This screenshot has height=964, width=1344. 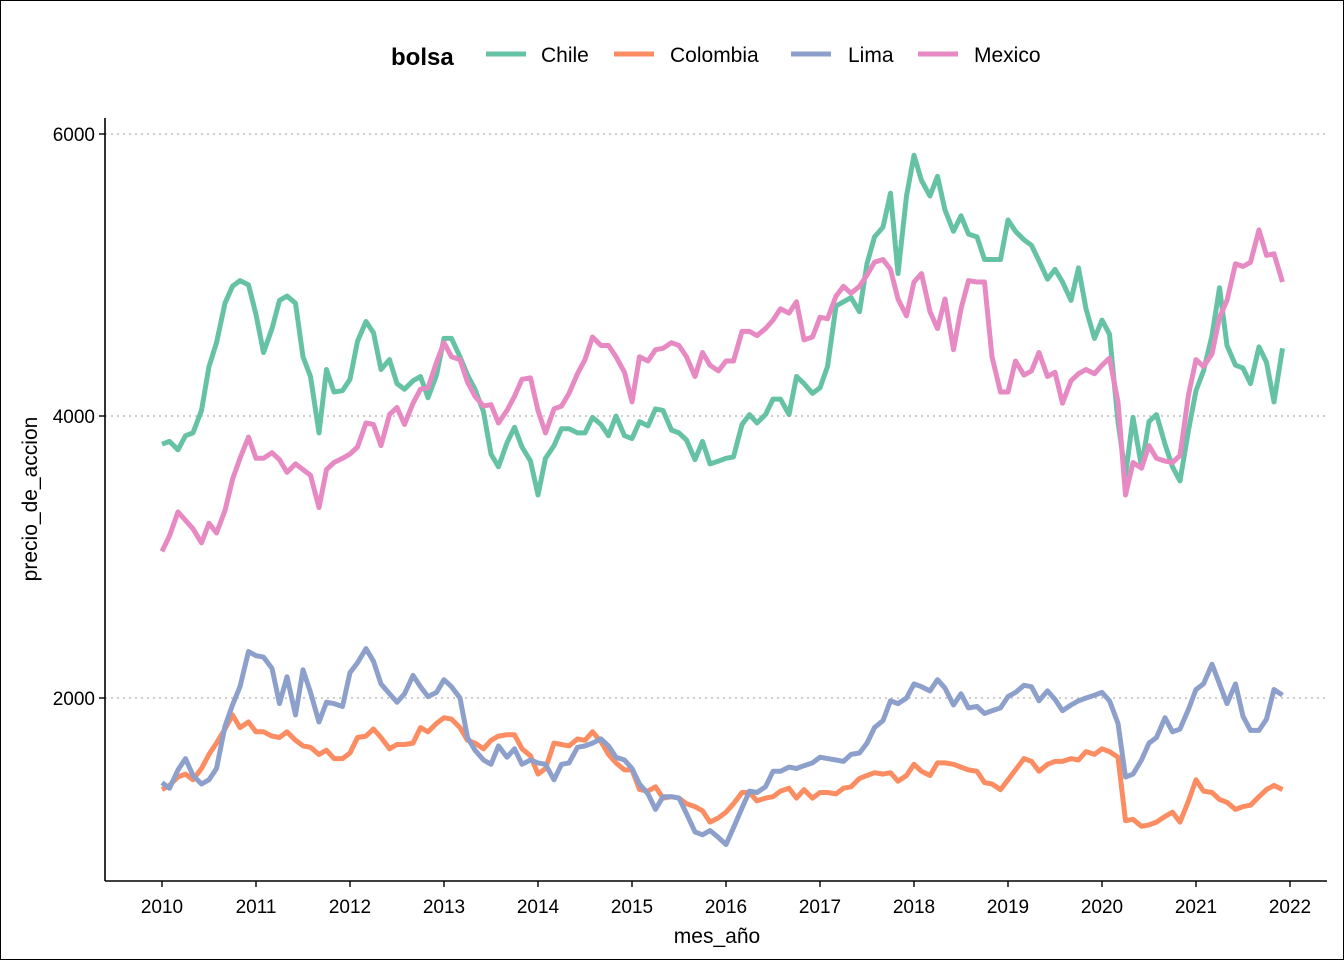 What do you see at coordinates (717, 936) in the screenshot?
I see `x-axis-title: mes_año` at bounding box center [717, 936].